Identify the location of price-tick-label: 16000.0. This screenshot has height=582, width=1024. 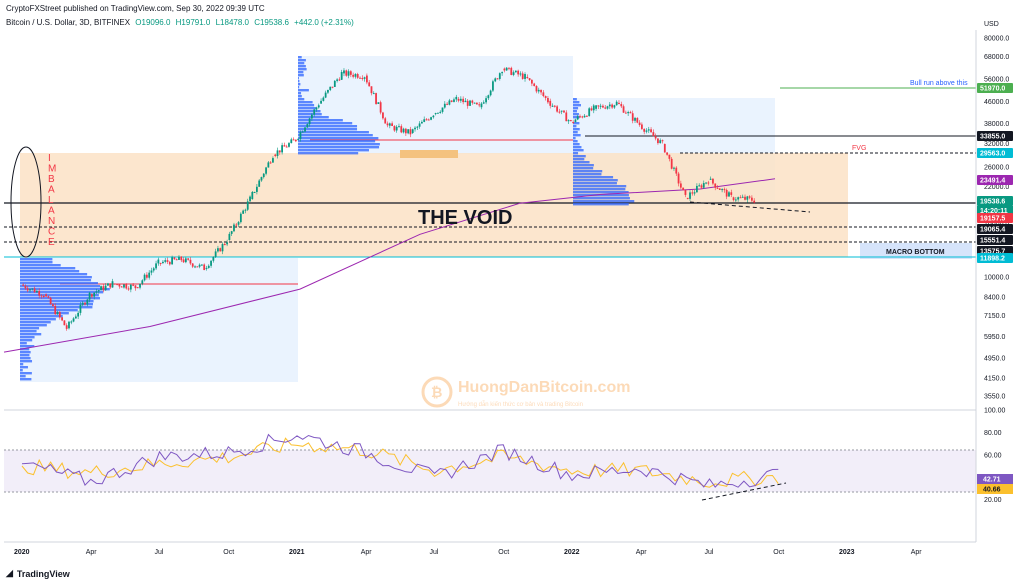
(996, 223).